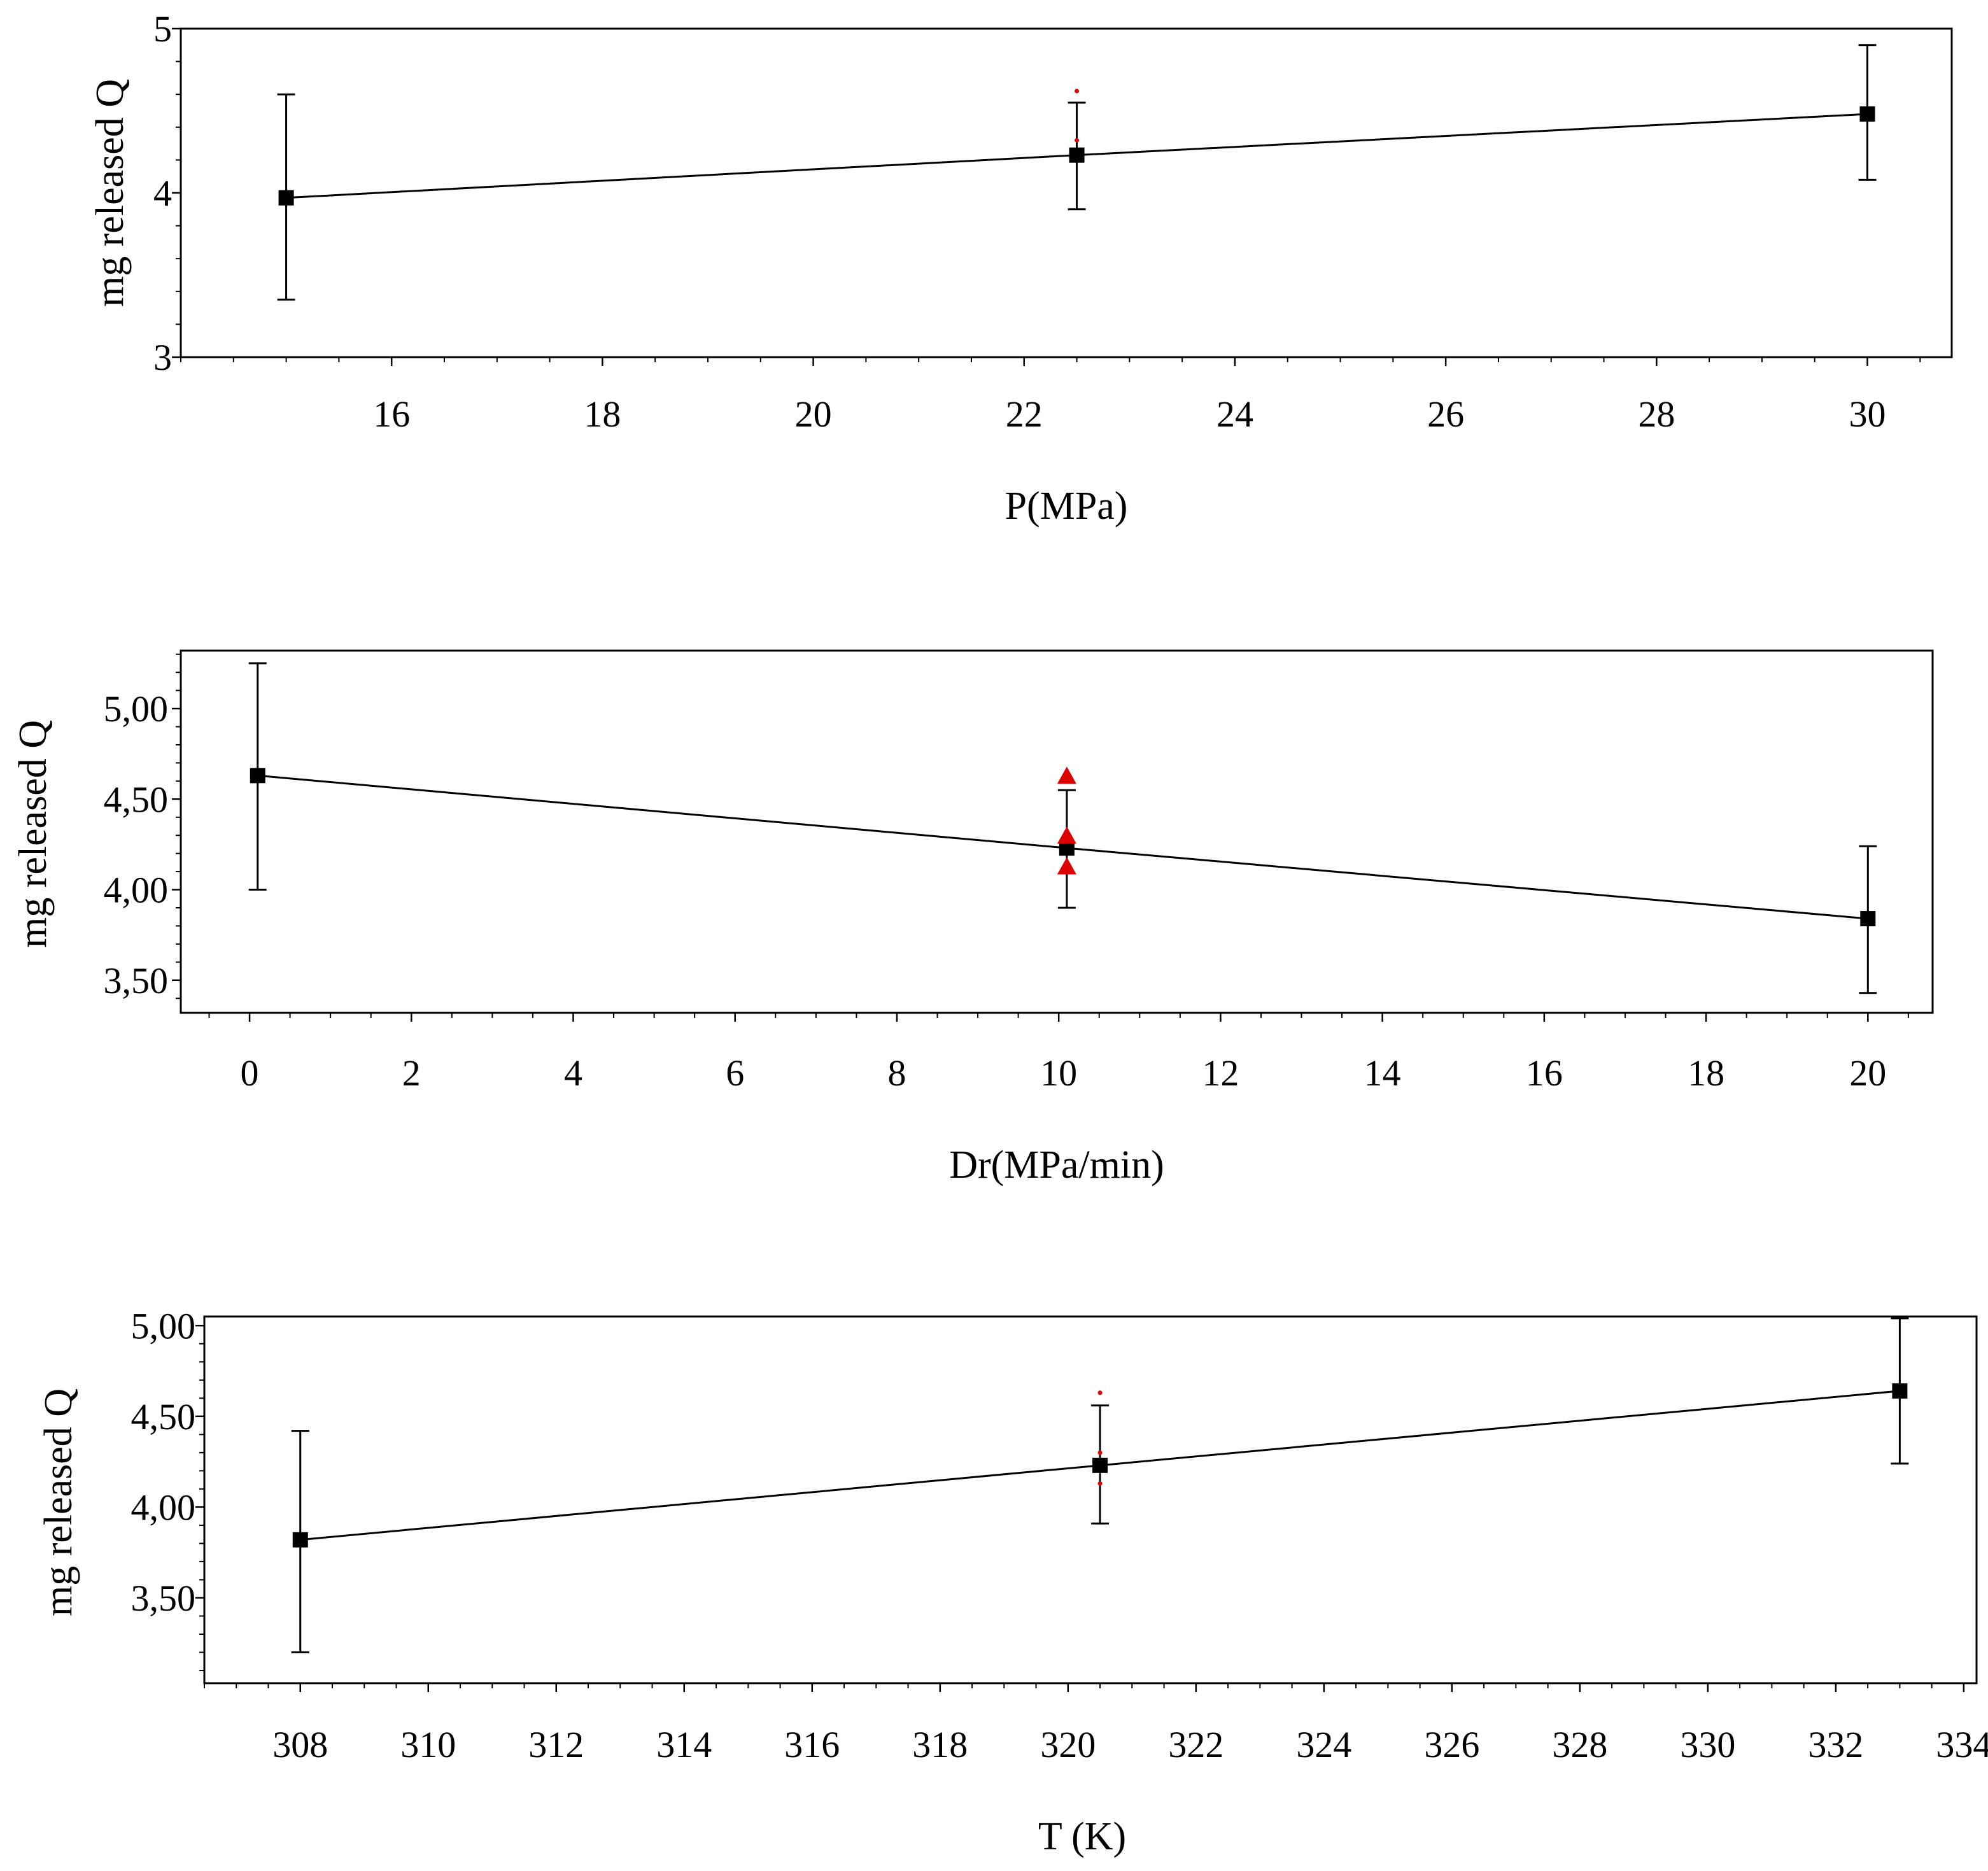 The image size is (1988, 1871). Describe the element at coordinates (300, 1744) in the screenshot. I see `x-tick-label: 308` at that location.